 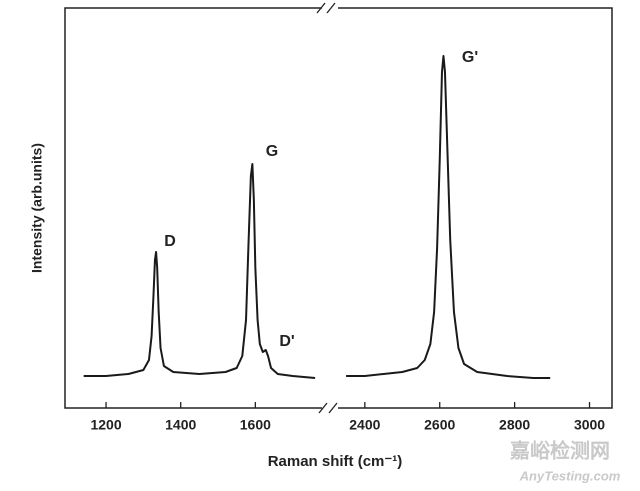 I want to click on x-tick-label: 2400, so click(x=364, y=425).